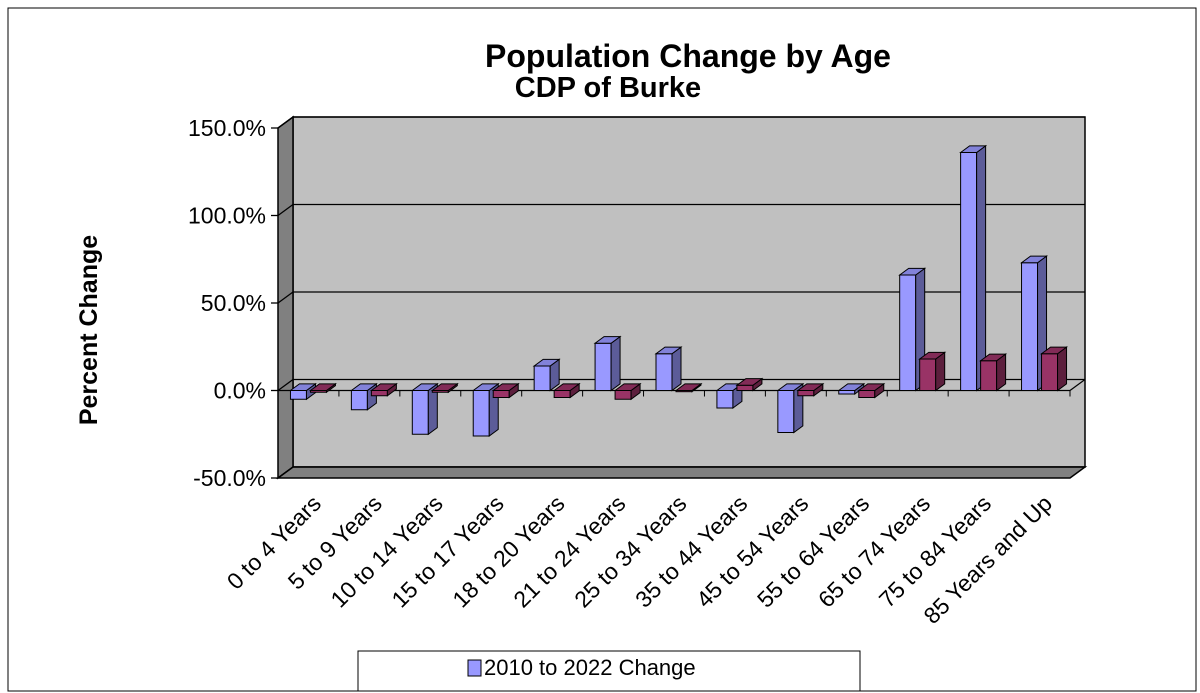 This screenshot has height=693, width=1200. What do you see at coordinates (229, 478) in the screenshot?
I see `y-tick-label: -50.0%` at bounding box center [229, 478].